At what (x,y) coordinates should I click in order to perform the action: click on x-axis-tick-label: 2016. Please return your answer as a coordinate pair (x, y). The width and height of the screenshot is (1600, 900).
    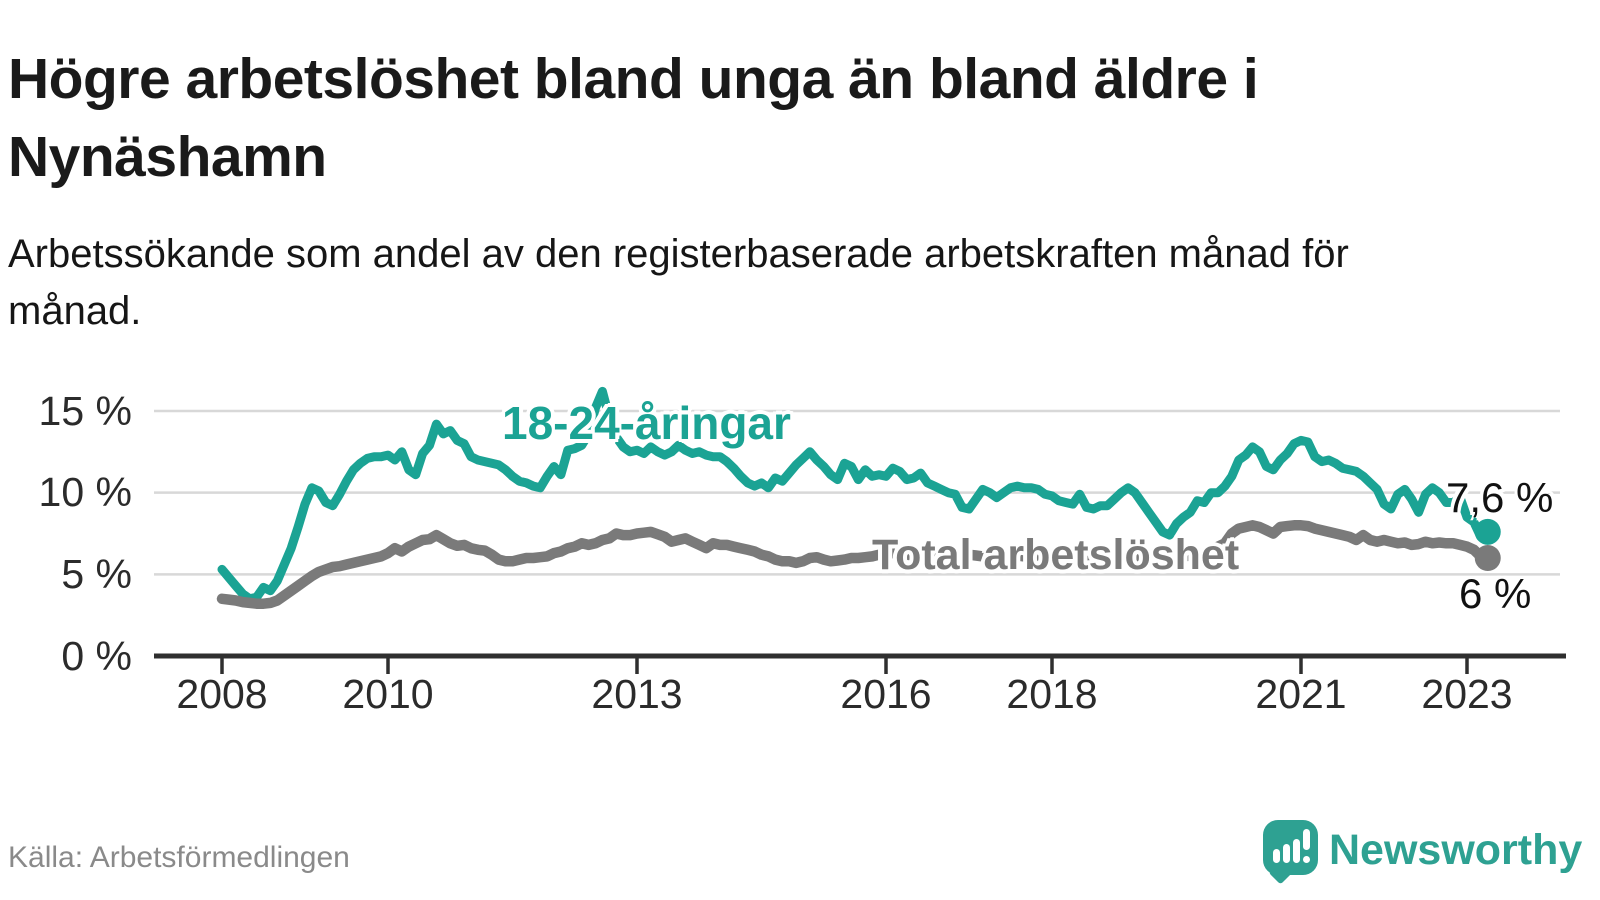
    Looking at the image, I should click on (886, 694).